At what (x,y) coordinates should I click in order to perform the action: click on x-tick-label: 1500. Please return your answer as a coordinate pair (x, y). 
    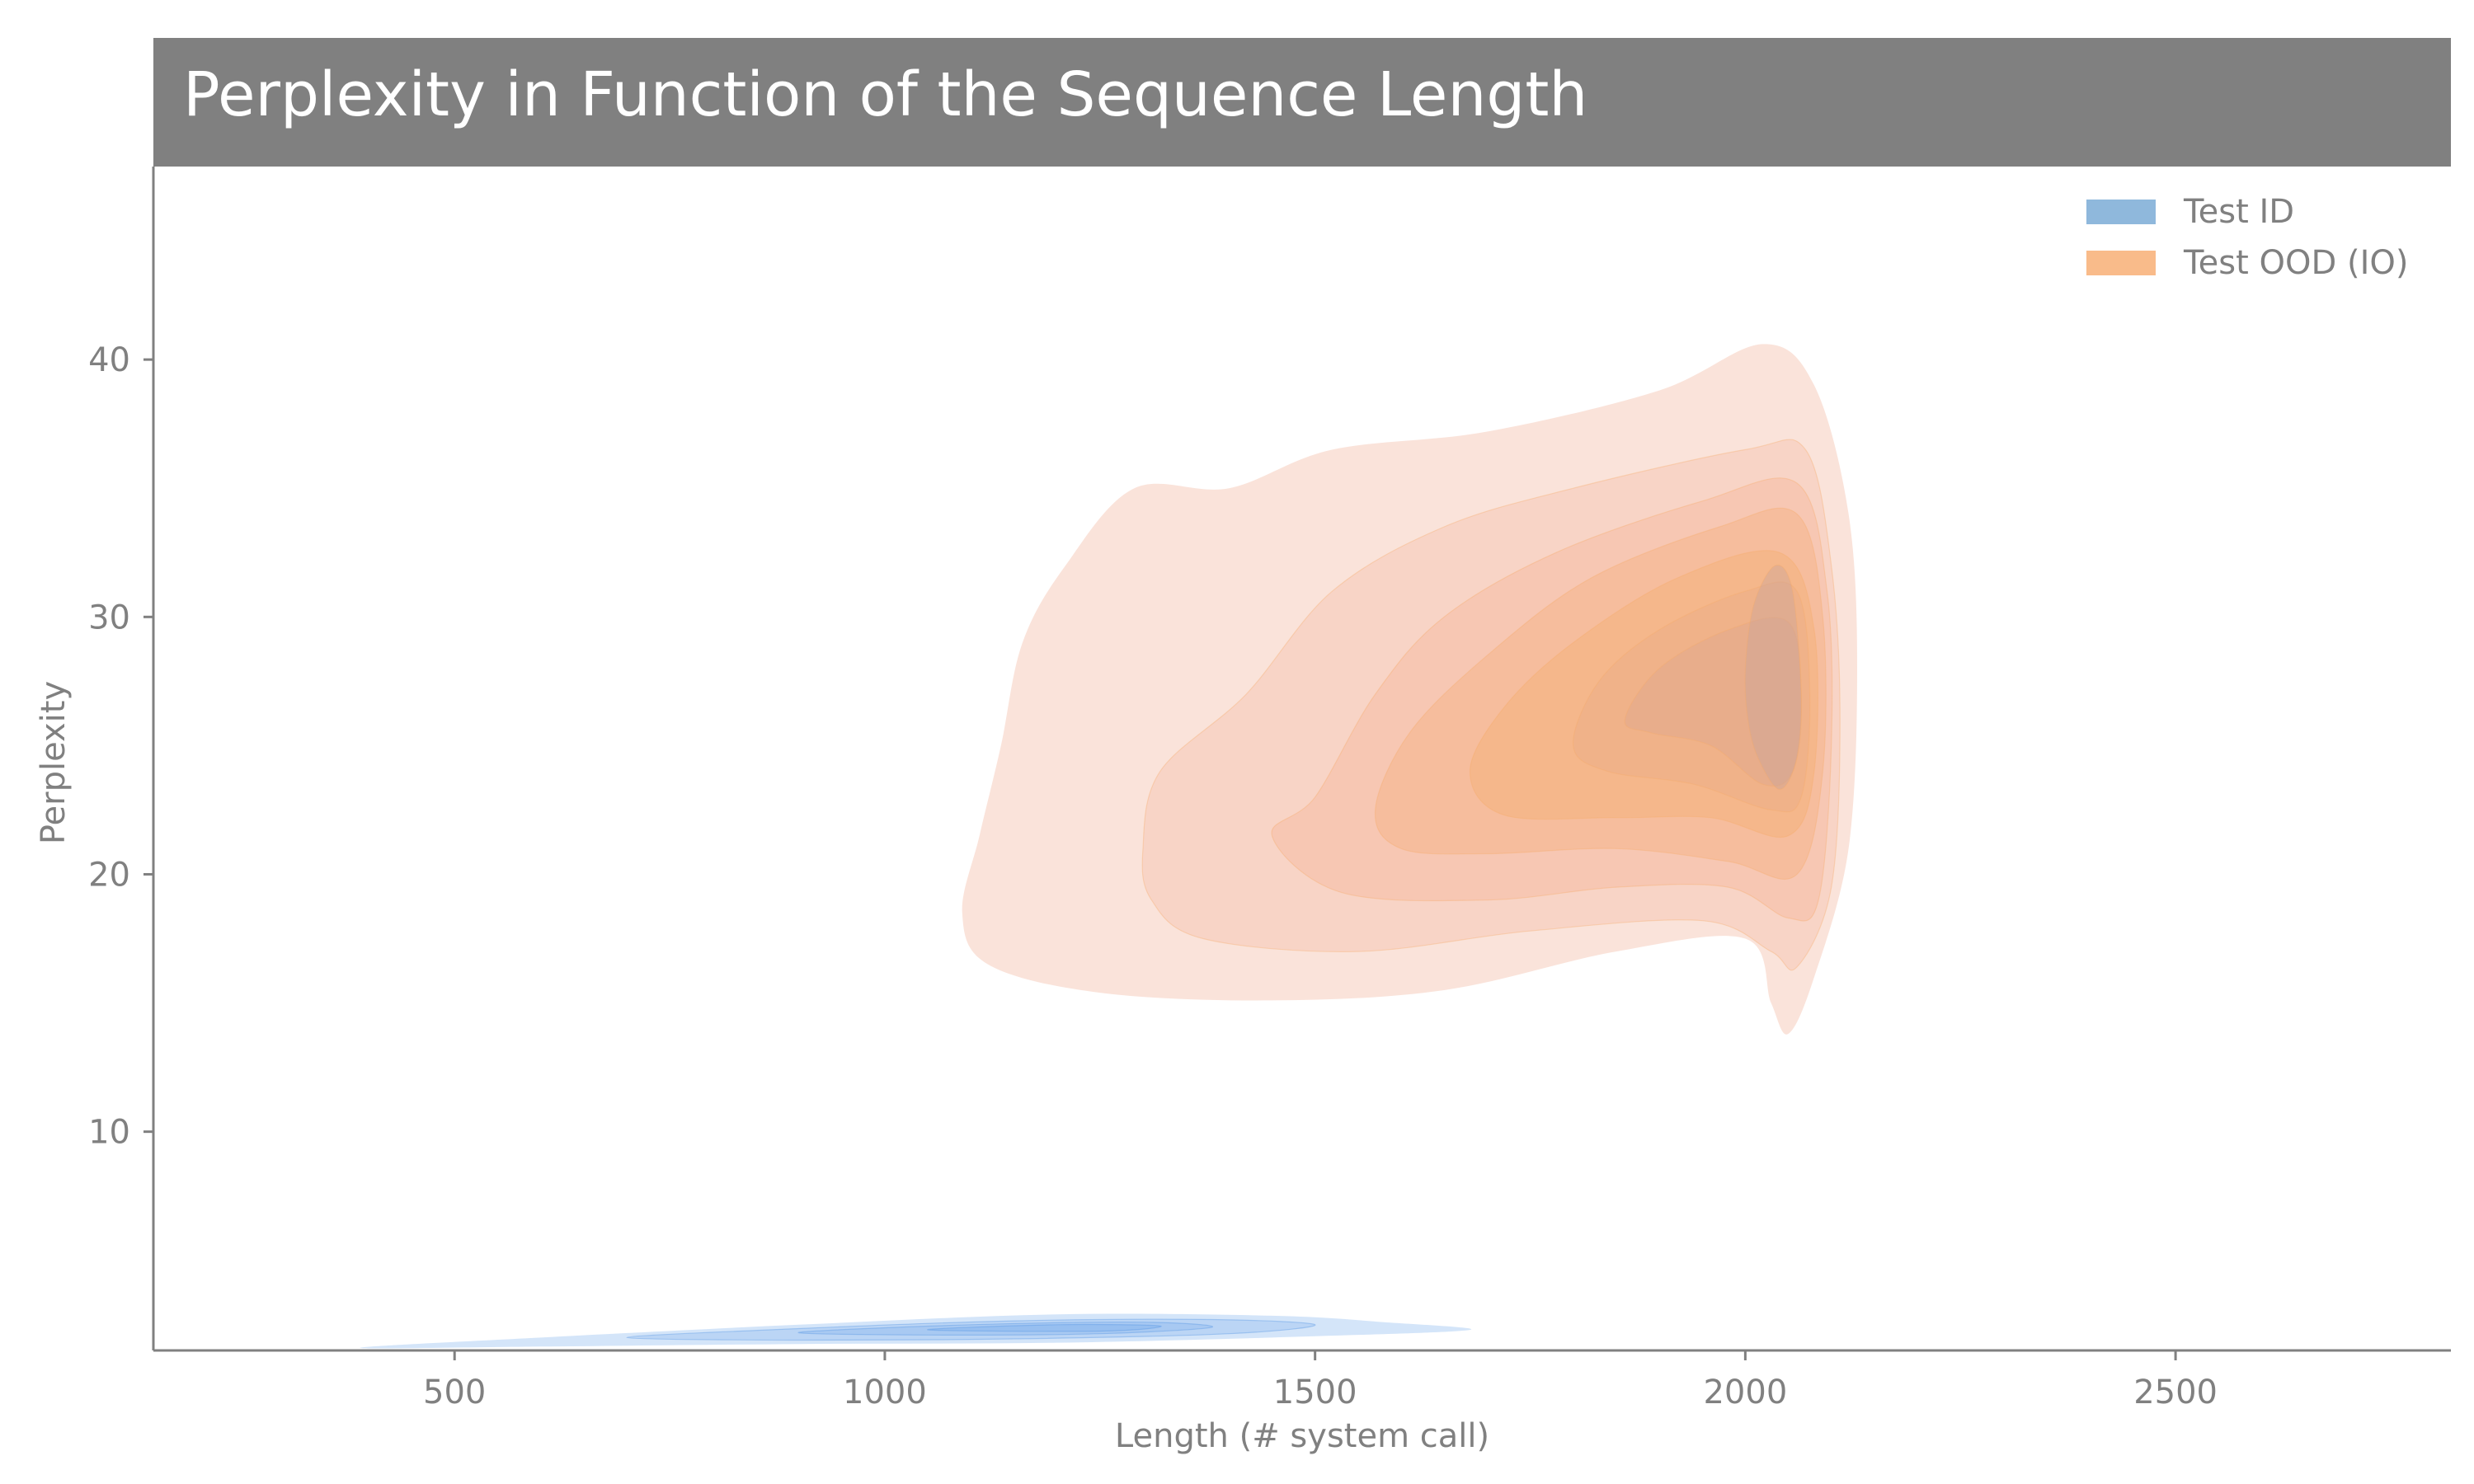
    Looking at the image, I should click on (1315, 1392).